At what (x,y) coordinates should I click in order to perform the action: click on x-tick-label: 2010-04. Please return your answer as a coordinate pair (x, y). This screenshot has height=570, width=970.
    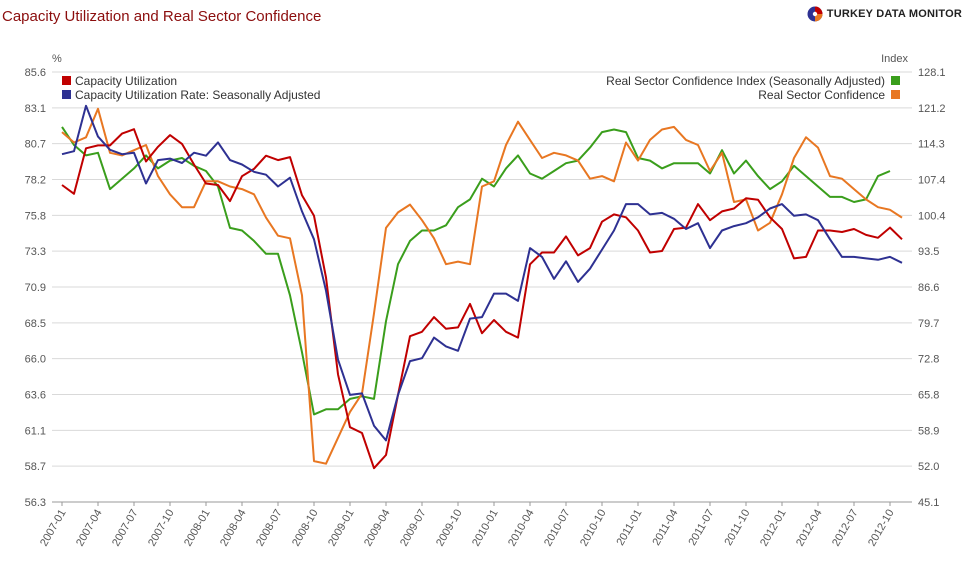
    Looking at the image, I should click on (521, 528).